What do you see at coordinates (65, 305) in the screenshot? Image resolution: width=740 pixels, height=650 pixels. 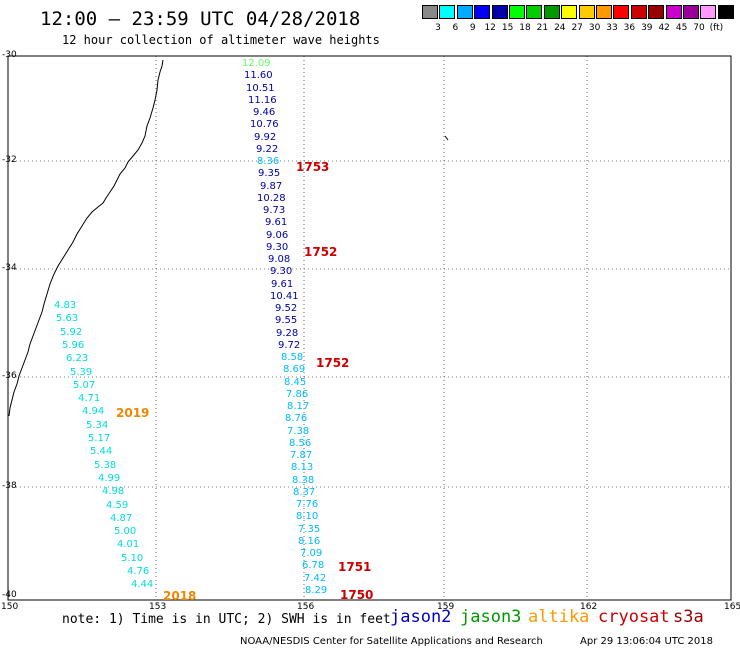 I see `wave-height-value: 4.83` at bounding box center [65, 305].